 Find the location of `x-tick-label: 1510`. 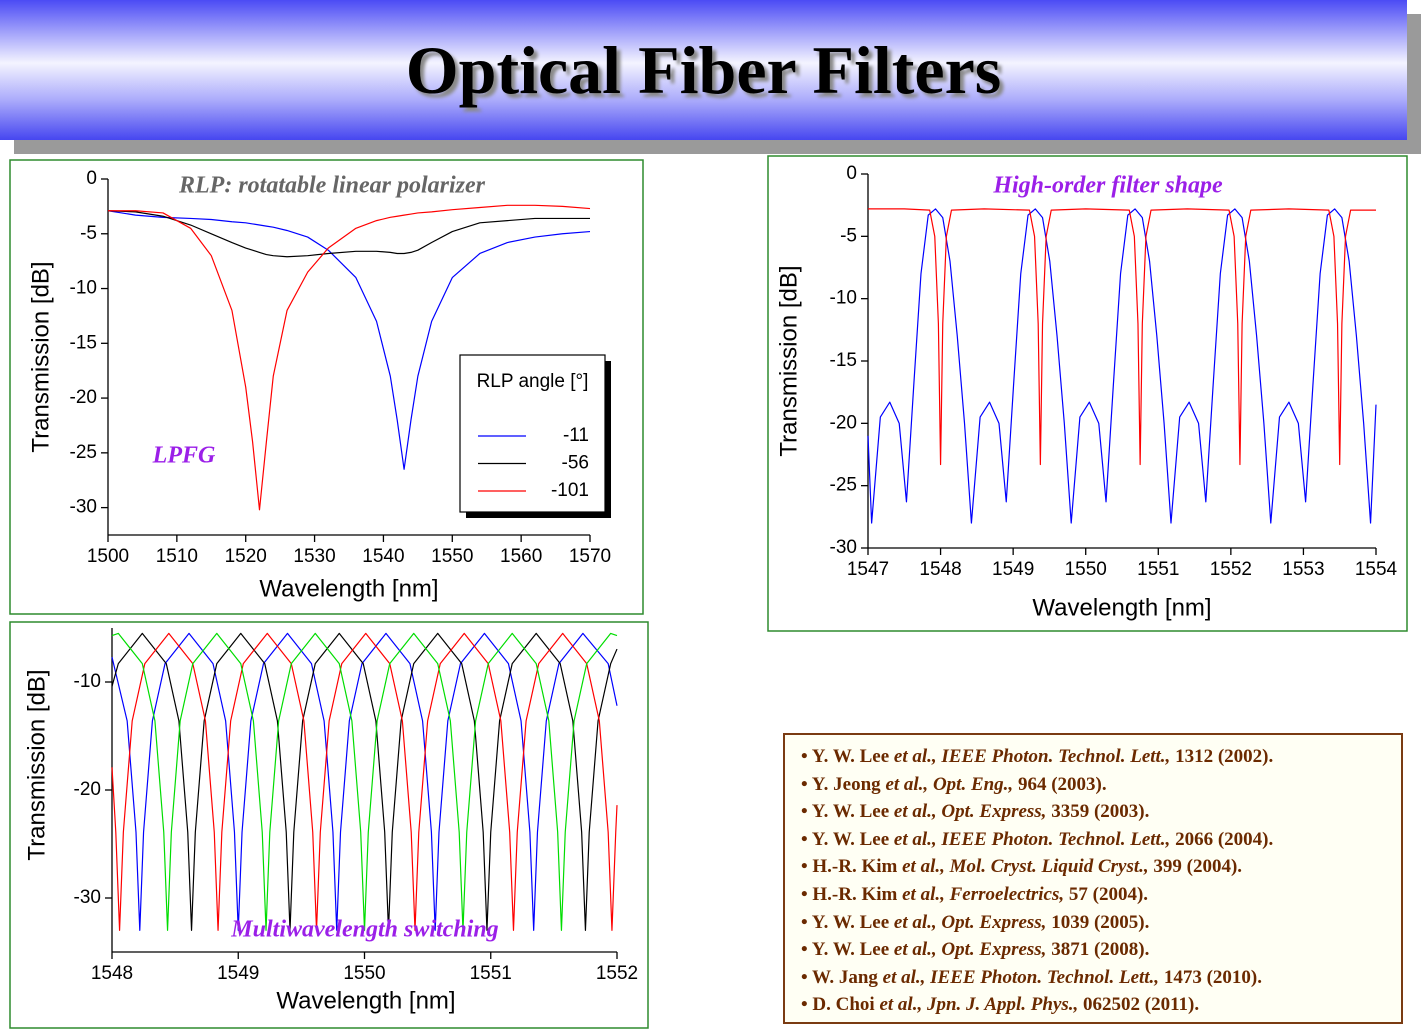

x-tick-label: 1510 is located at coordinates (177, 556).